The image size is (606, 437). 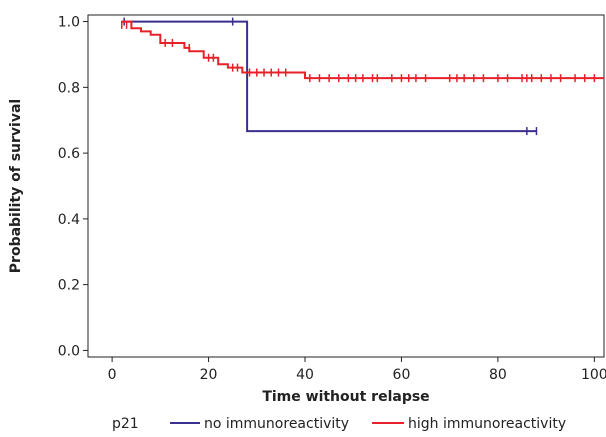 I want to click on y-tick-label: 1.0, so click(x=69, y=23).